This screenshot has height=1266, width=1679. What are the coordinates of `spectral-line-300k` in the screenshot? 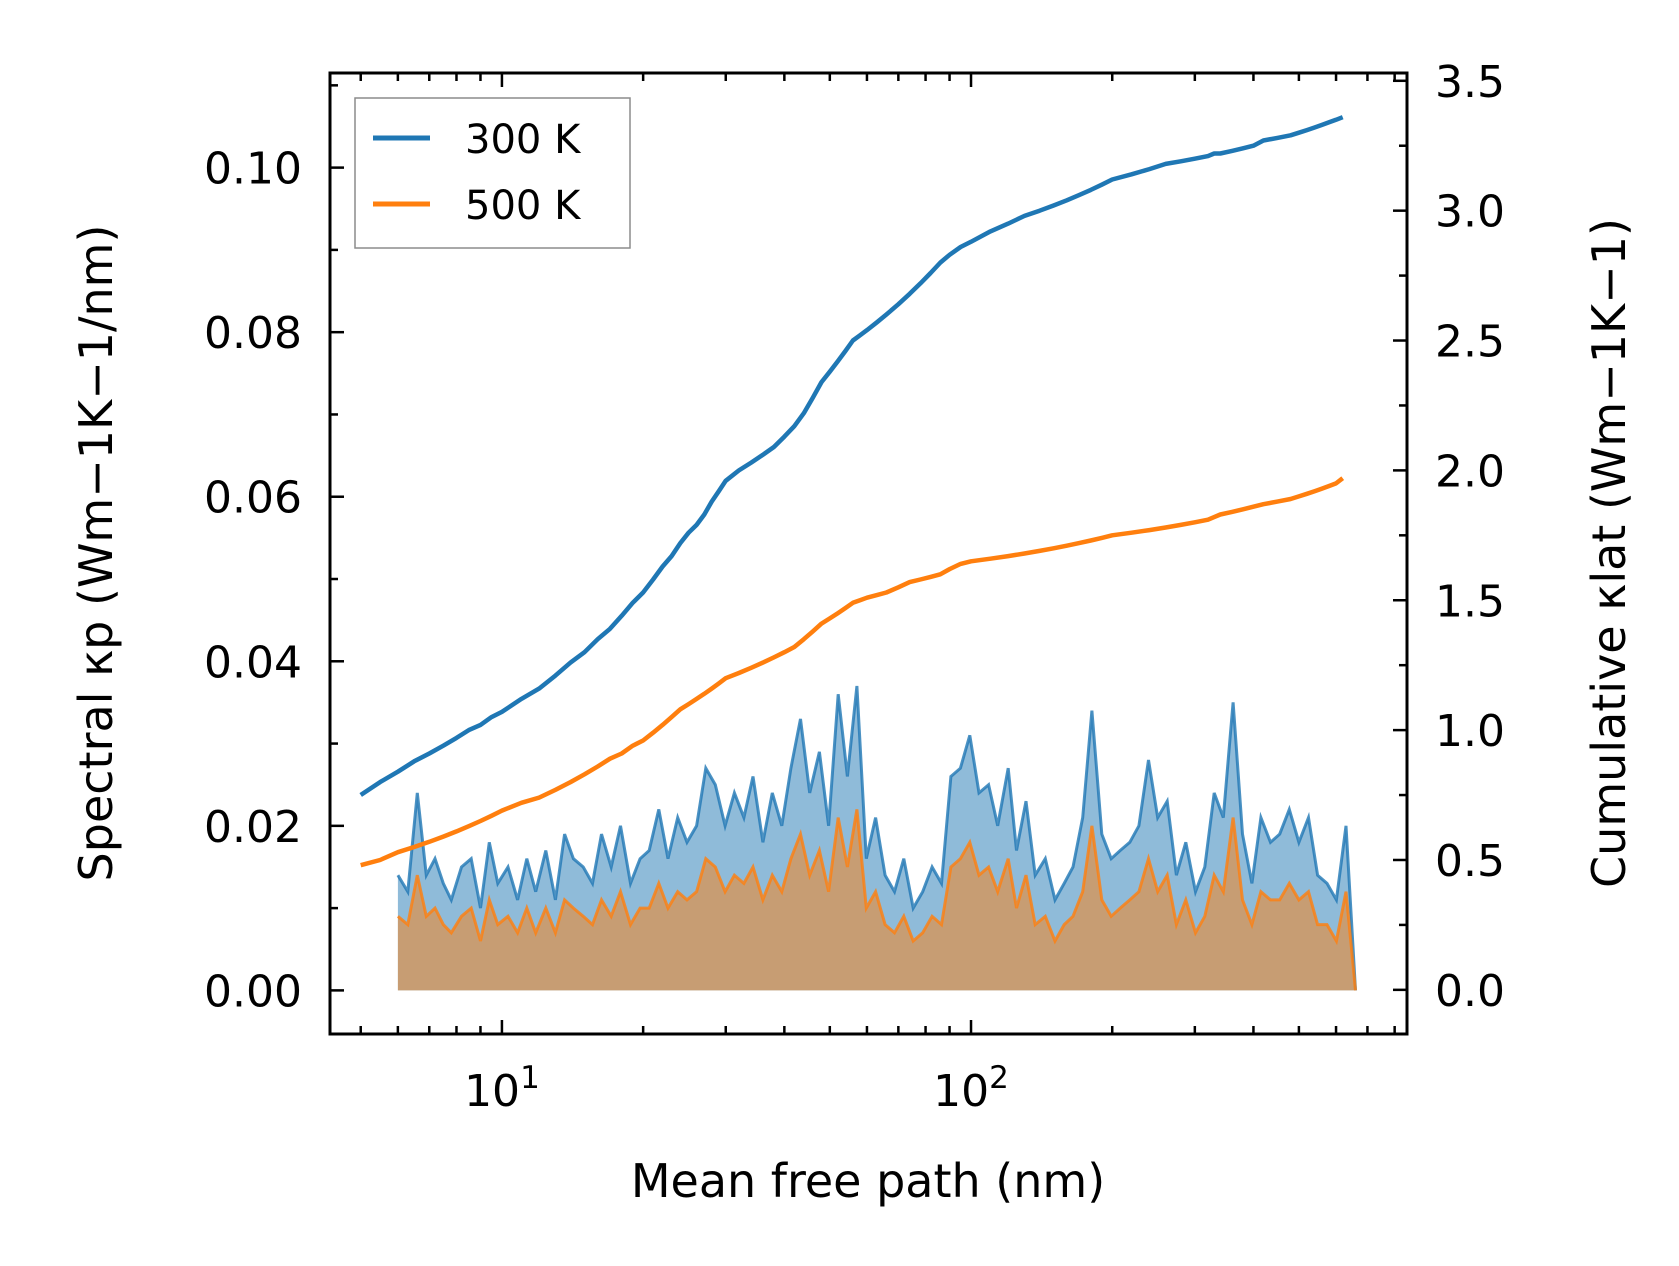 It's located at (876, 838).